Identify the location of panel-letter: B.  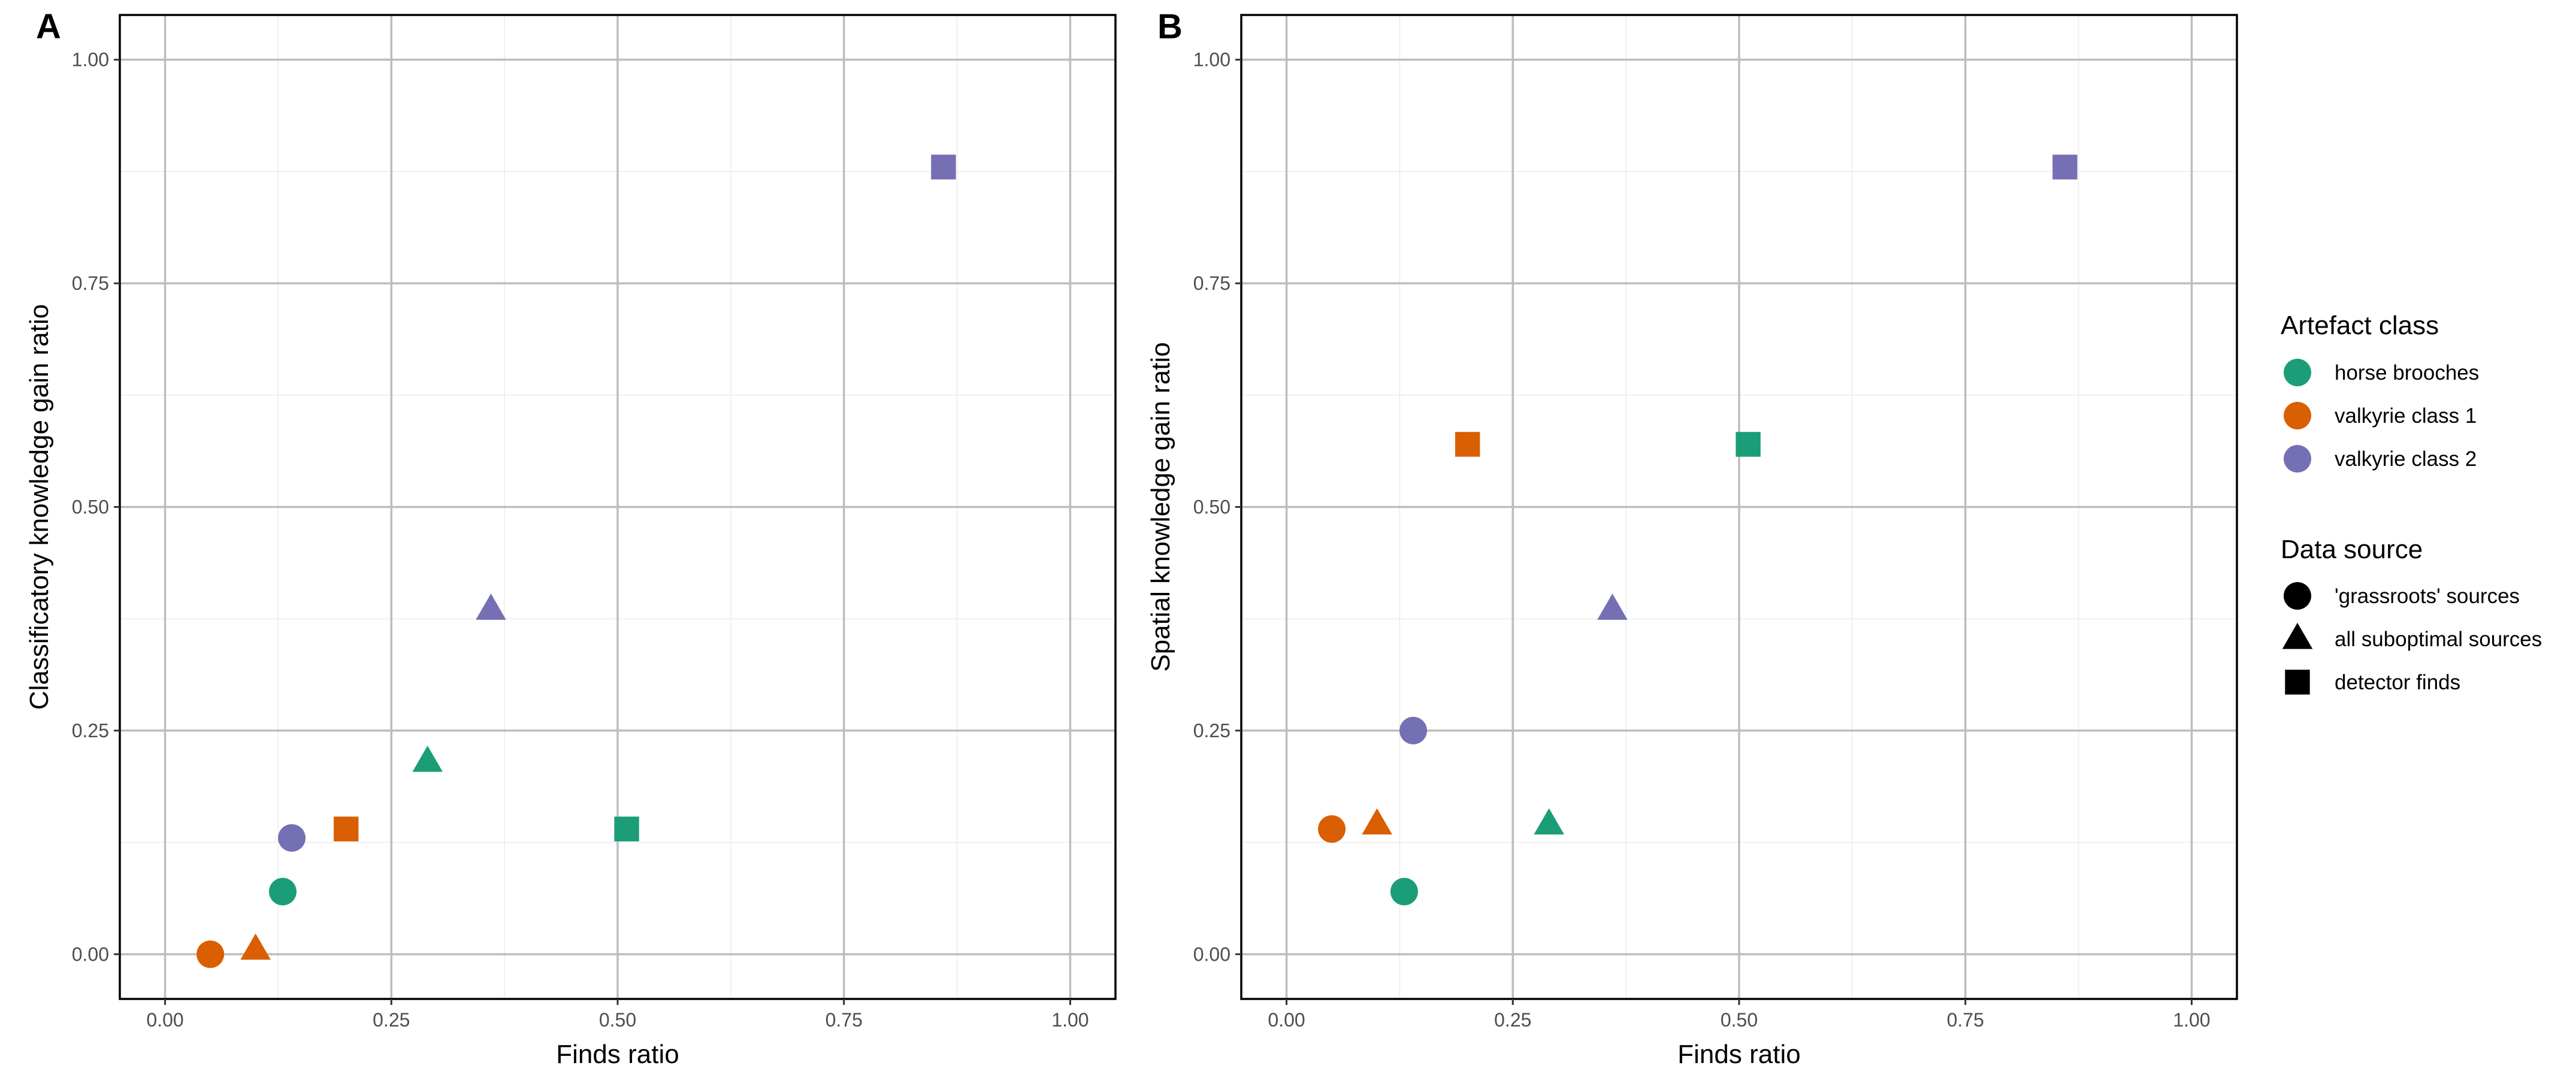
(1170, 26).